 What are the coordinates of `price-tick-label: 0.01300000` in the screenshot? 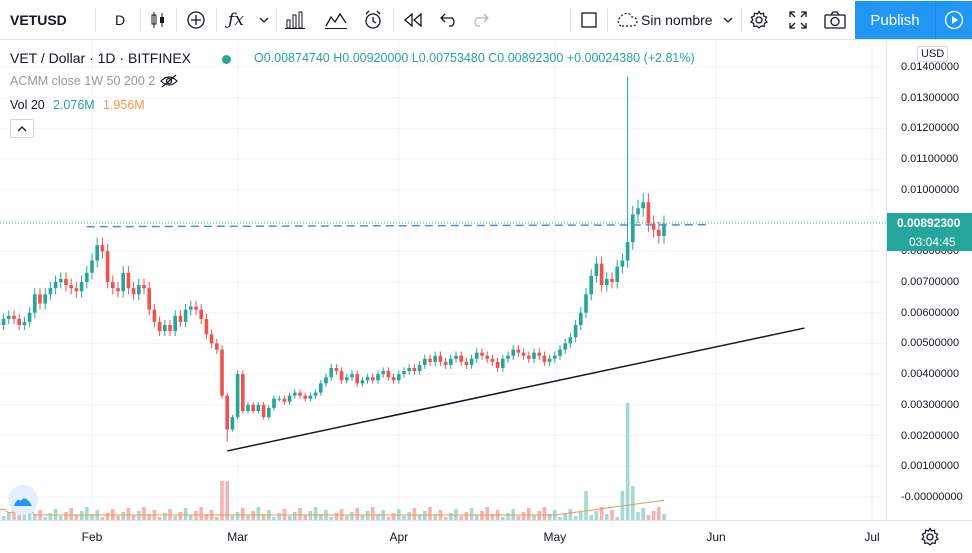 It's located at (930, 97).